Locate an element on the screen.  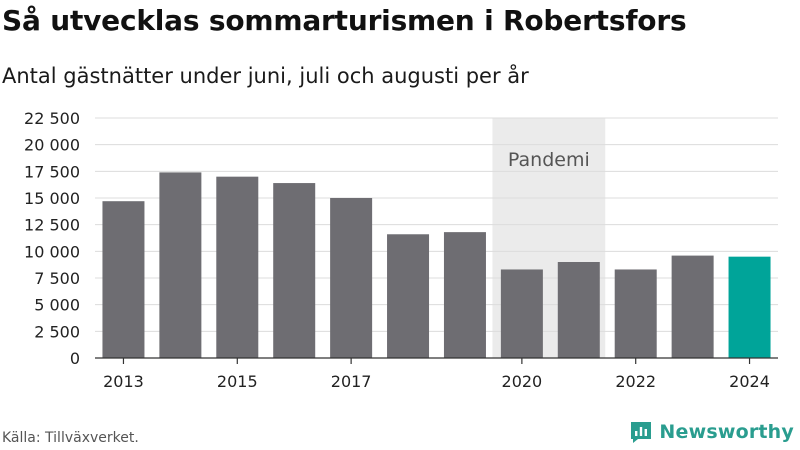
x-tick-label: 2017 is located at coordinates (351, 381).